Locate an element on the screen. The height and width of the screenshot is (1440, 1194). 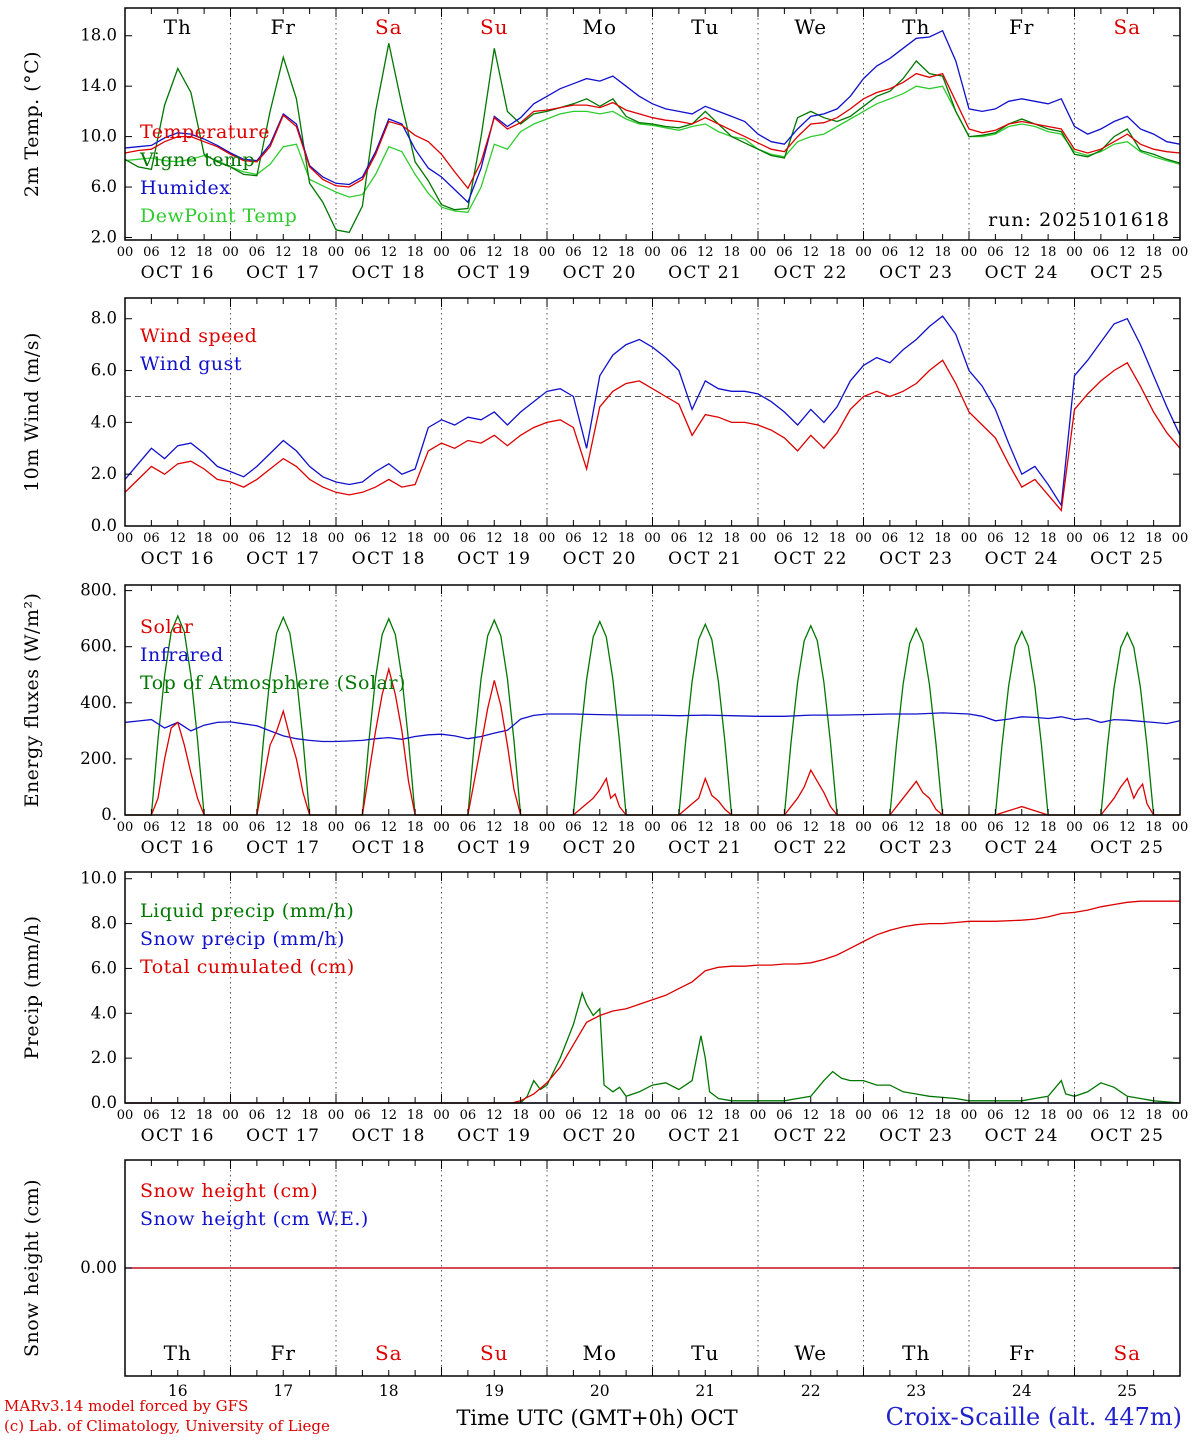
x-date-label: OCT 23 is located at coordinates (916, 273).